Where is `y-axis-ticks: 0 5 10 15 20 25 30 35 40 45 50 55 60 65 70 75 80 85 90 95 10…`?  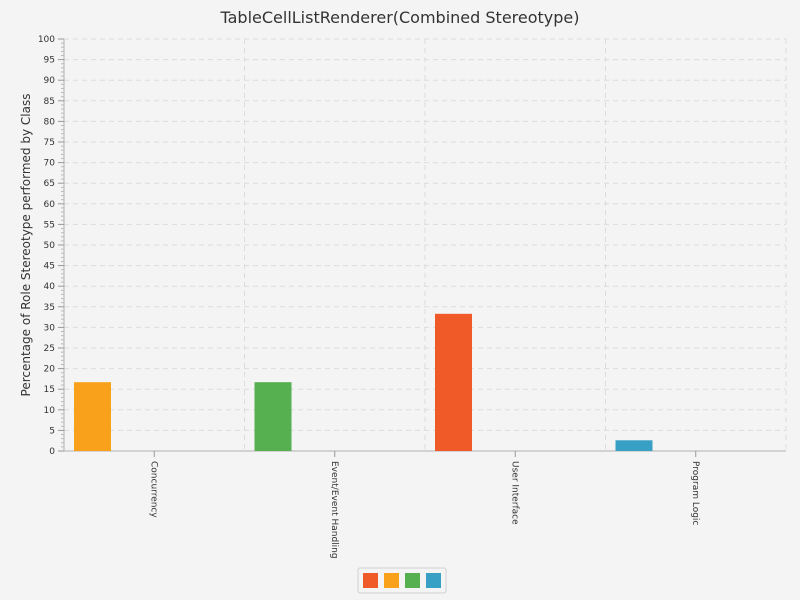 y-axis-ticks: 0 5 10 15 20 25 30 35 40 45 50 55 60 65 70 75 80 85 90 95 10… is located at coordinates (51, 246).